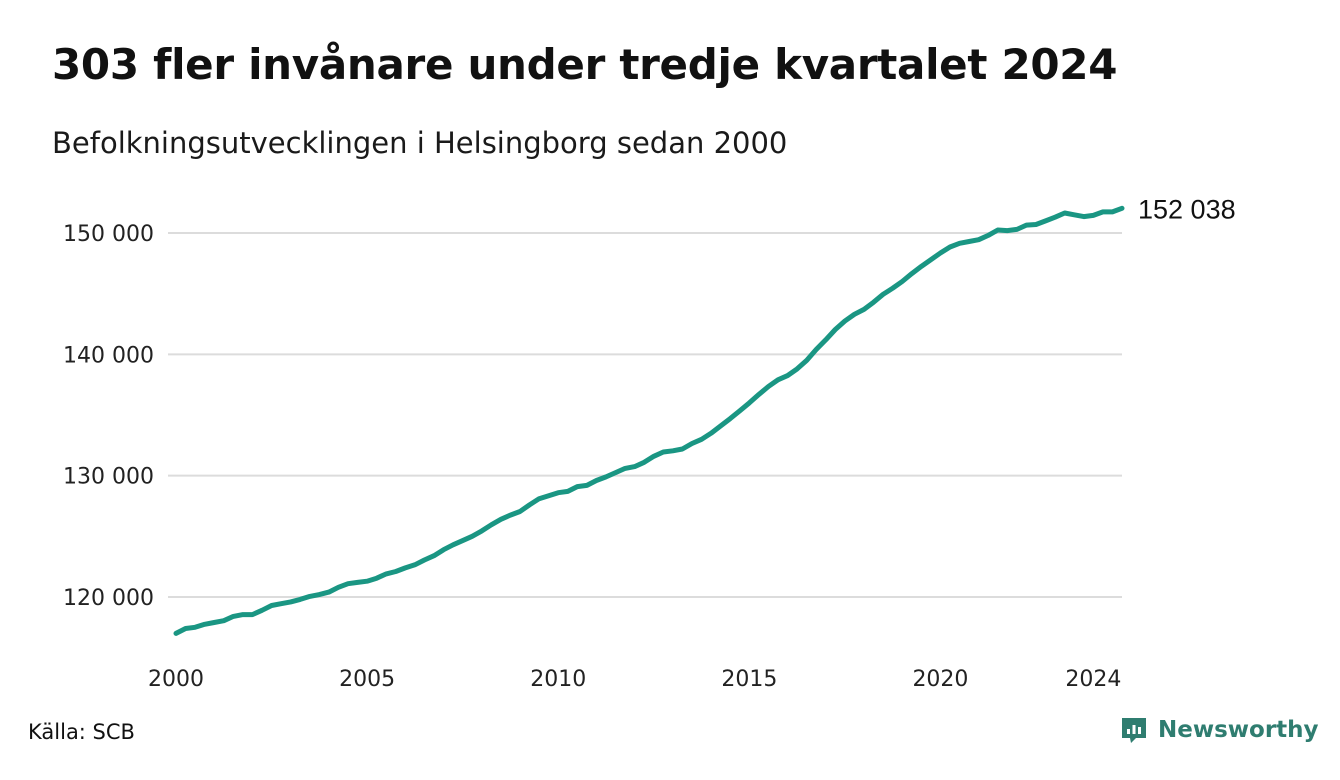 The height and width of the screenshot is (780, 1340). What do you see at coordinates (1238, 730) in the screenshot?
I see `brand-name: Newsworthy` at bounding box center [1238, 730].